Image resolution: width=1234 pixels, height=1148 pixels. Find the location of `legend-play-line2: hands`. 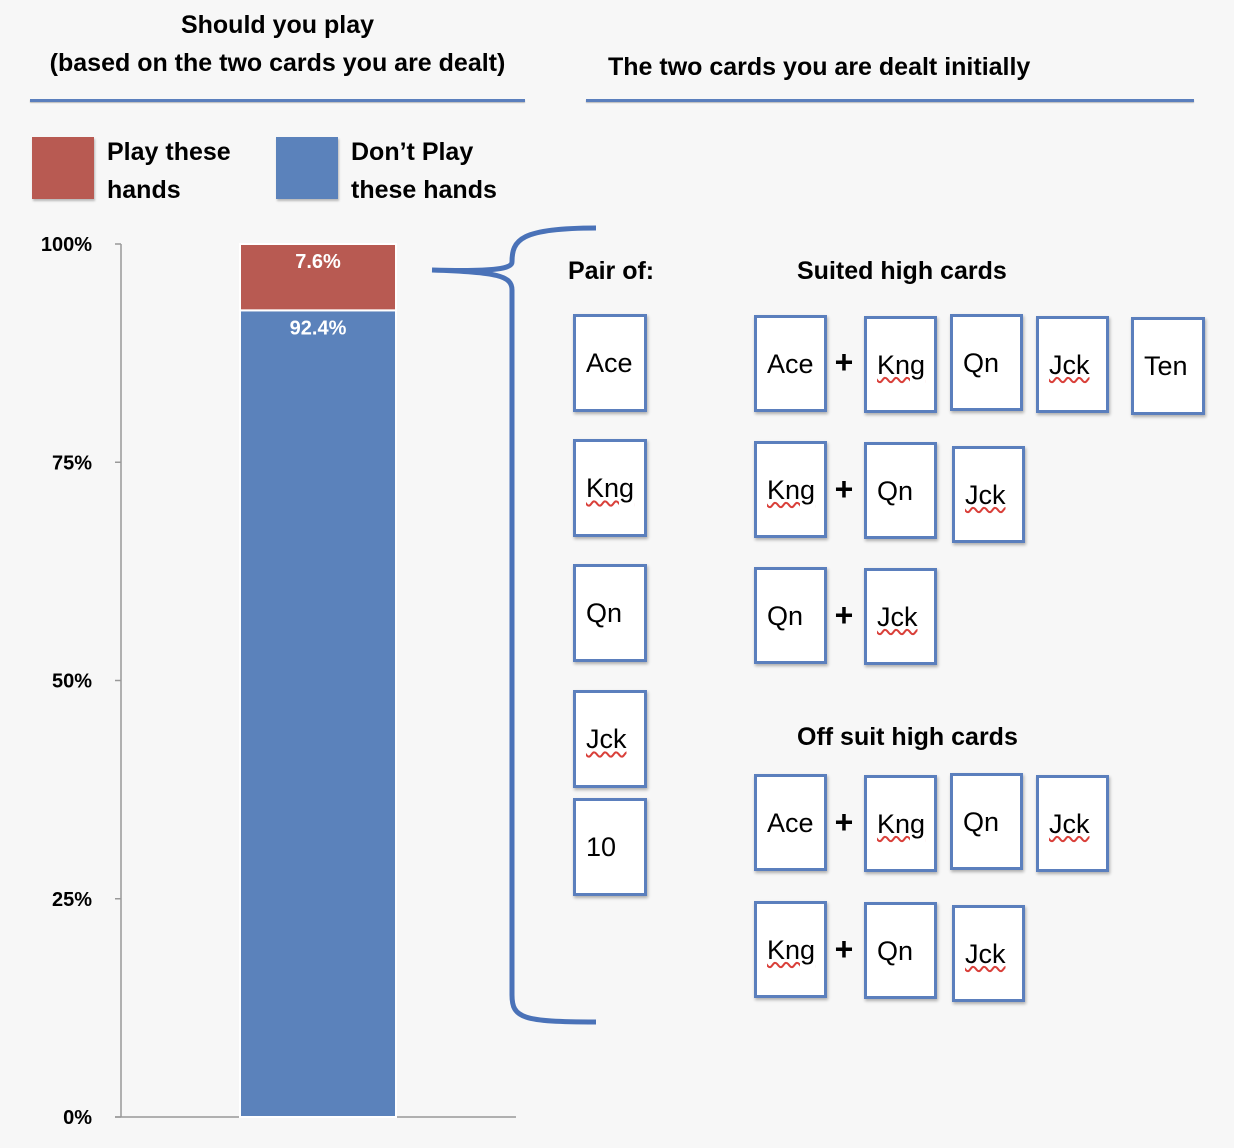

legend-play-line2: hands is located at coordinates (144, 190).